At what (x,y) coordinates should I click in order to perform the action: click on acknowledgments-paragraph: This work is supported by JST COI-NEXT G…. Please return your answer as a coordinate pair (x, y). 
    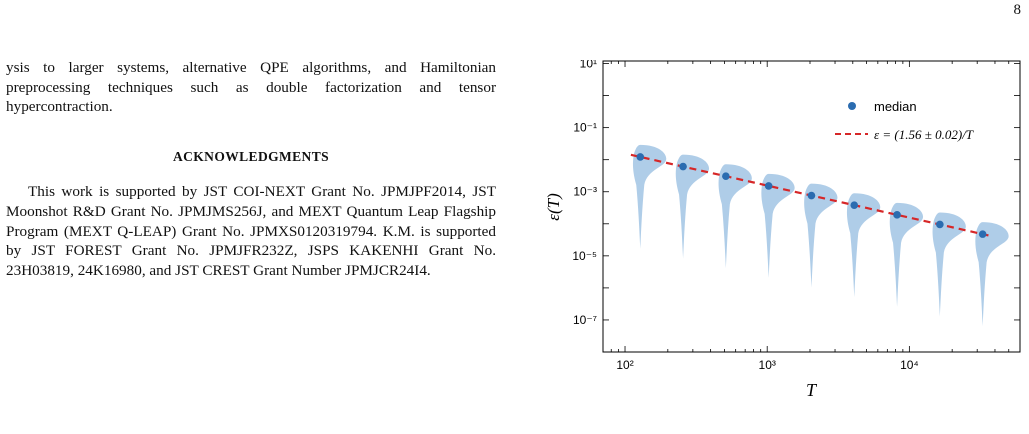
    Looking at the image, I should click on (251, 231).